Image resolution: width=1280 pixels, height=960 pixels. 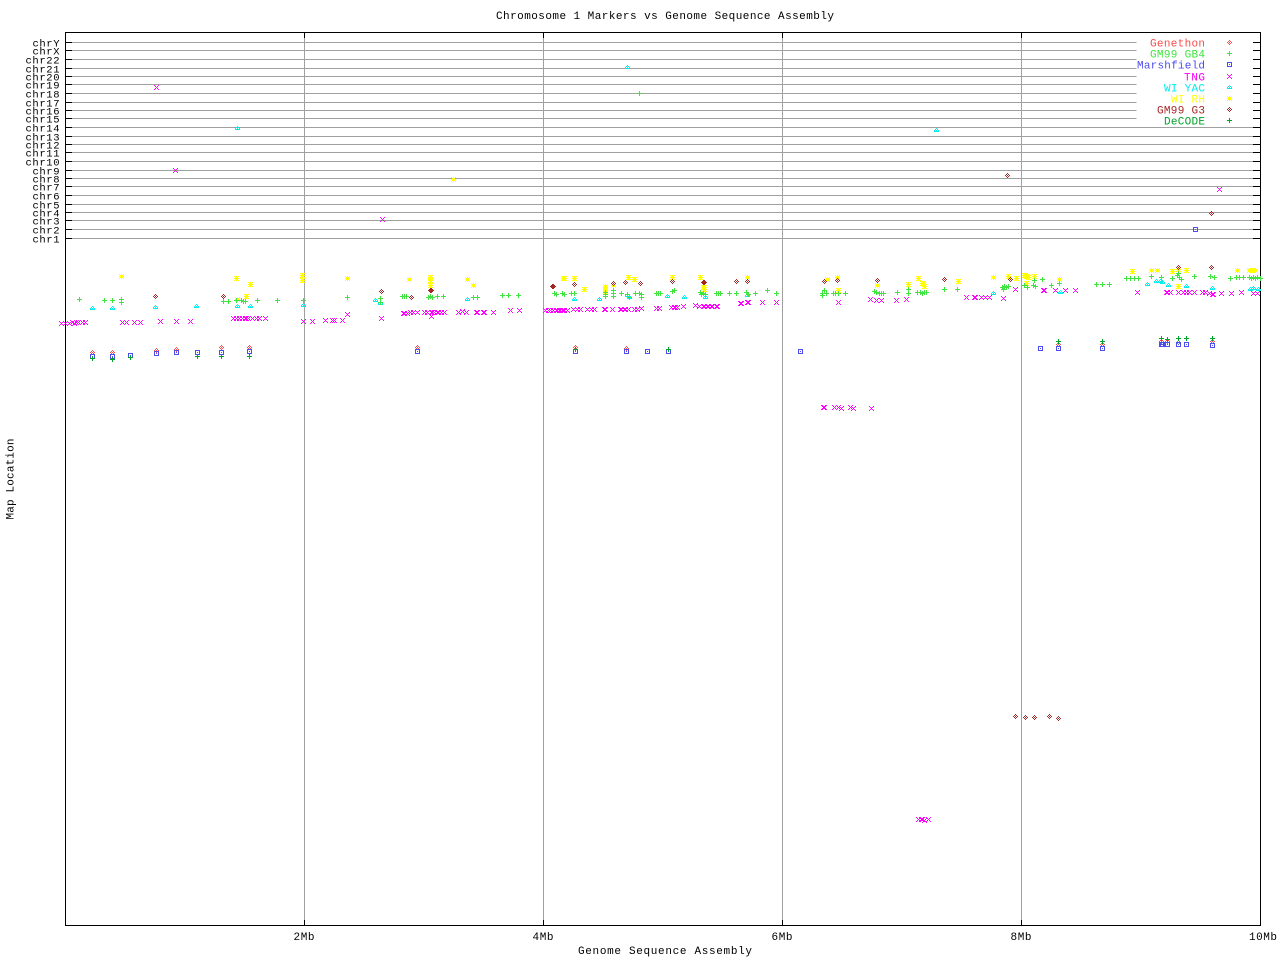 What do you see at coordinates (1177, 56) in the screenshot?
I see `svg-text: GM99 GB4` at bounding box center [1177, 56].